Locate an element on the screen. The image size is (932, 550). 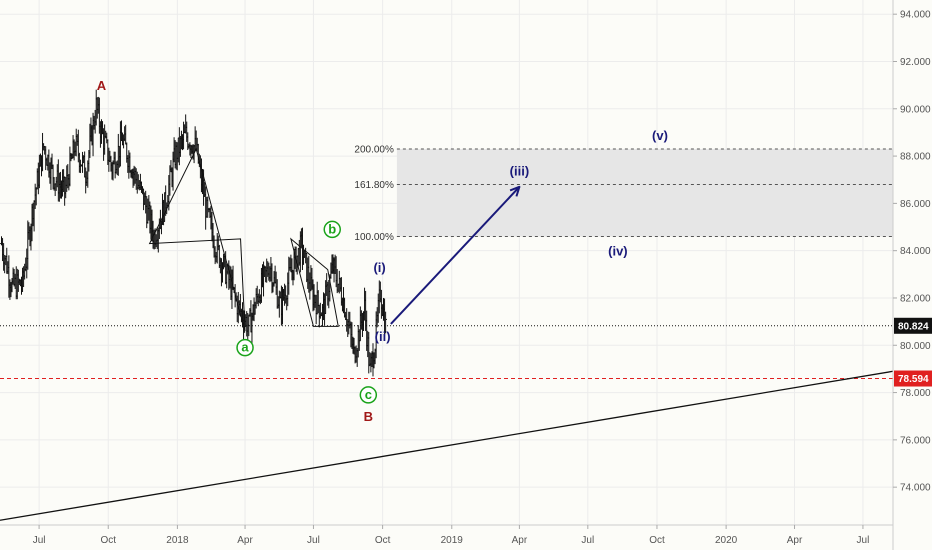
y-tick-label: 88.000 is located at coordinates (915, 157).